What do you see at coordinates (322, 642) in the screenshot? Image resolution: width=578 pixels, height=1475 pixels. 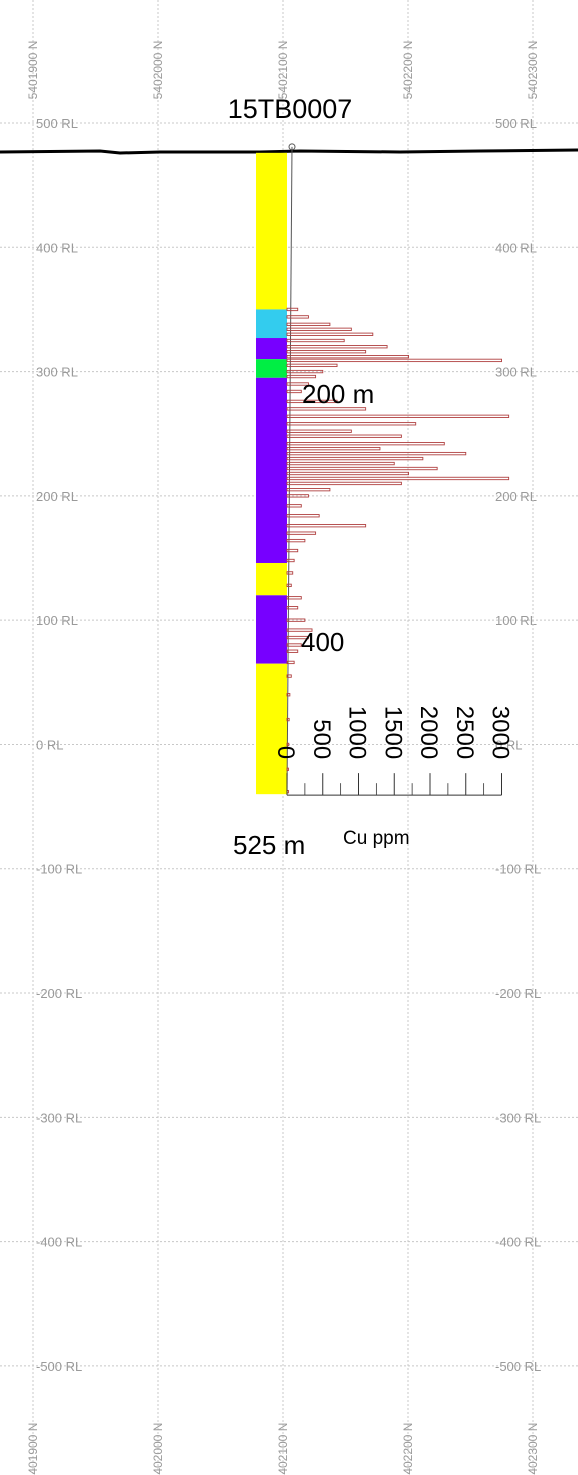 I see `depth-label-400: 400` at bounding box center [322, 642].